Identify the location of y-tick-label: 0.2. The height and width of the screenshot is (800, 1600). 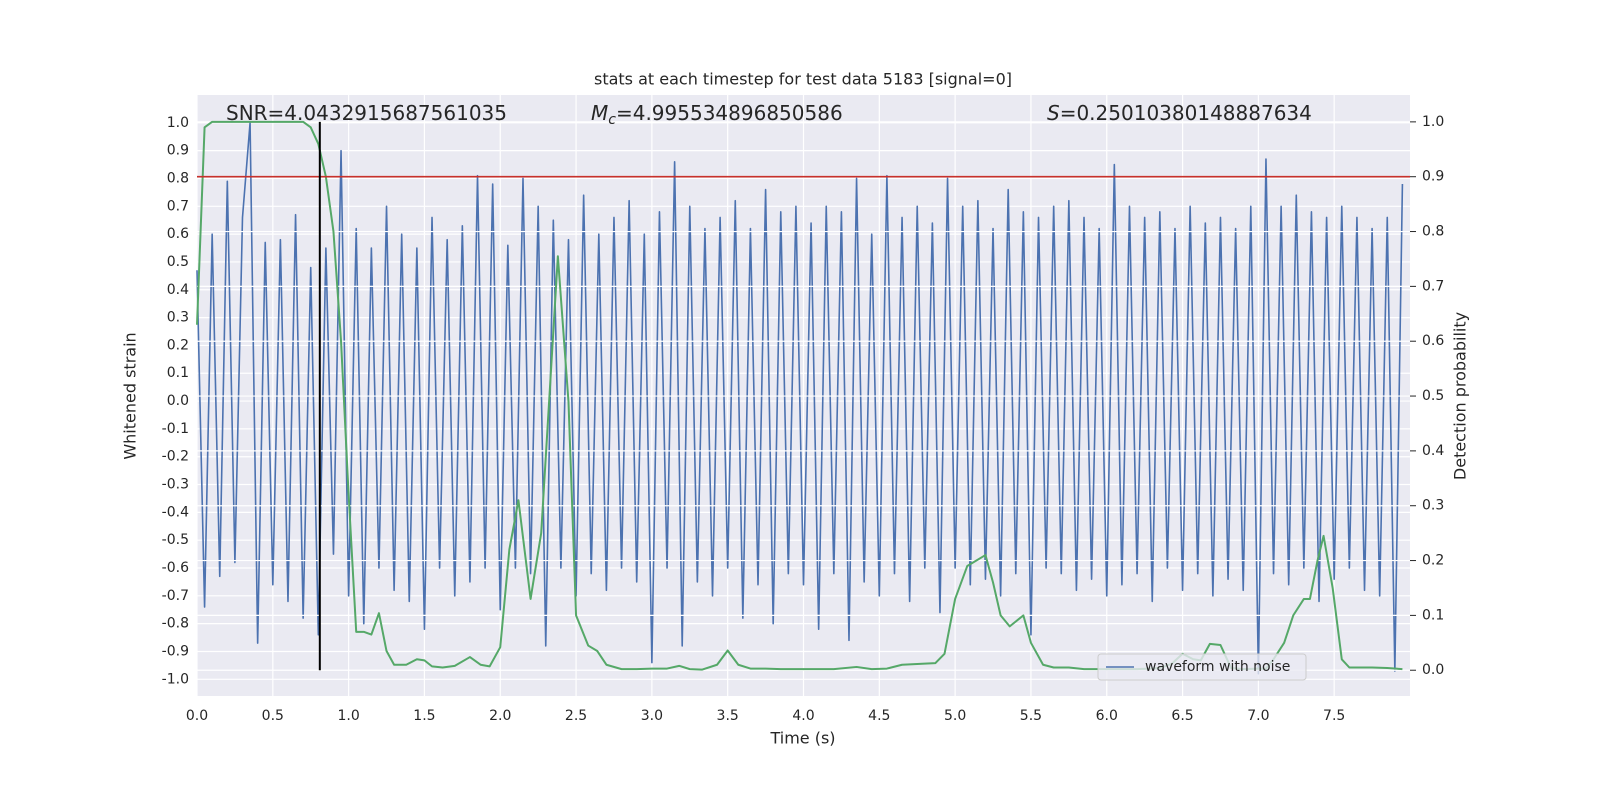
(178, 345).